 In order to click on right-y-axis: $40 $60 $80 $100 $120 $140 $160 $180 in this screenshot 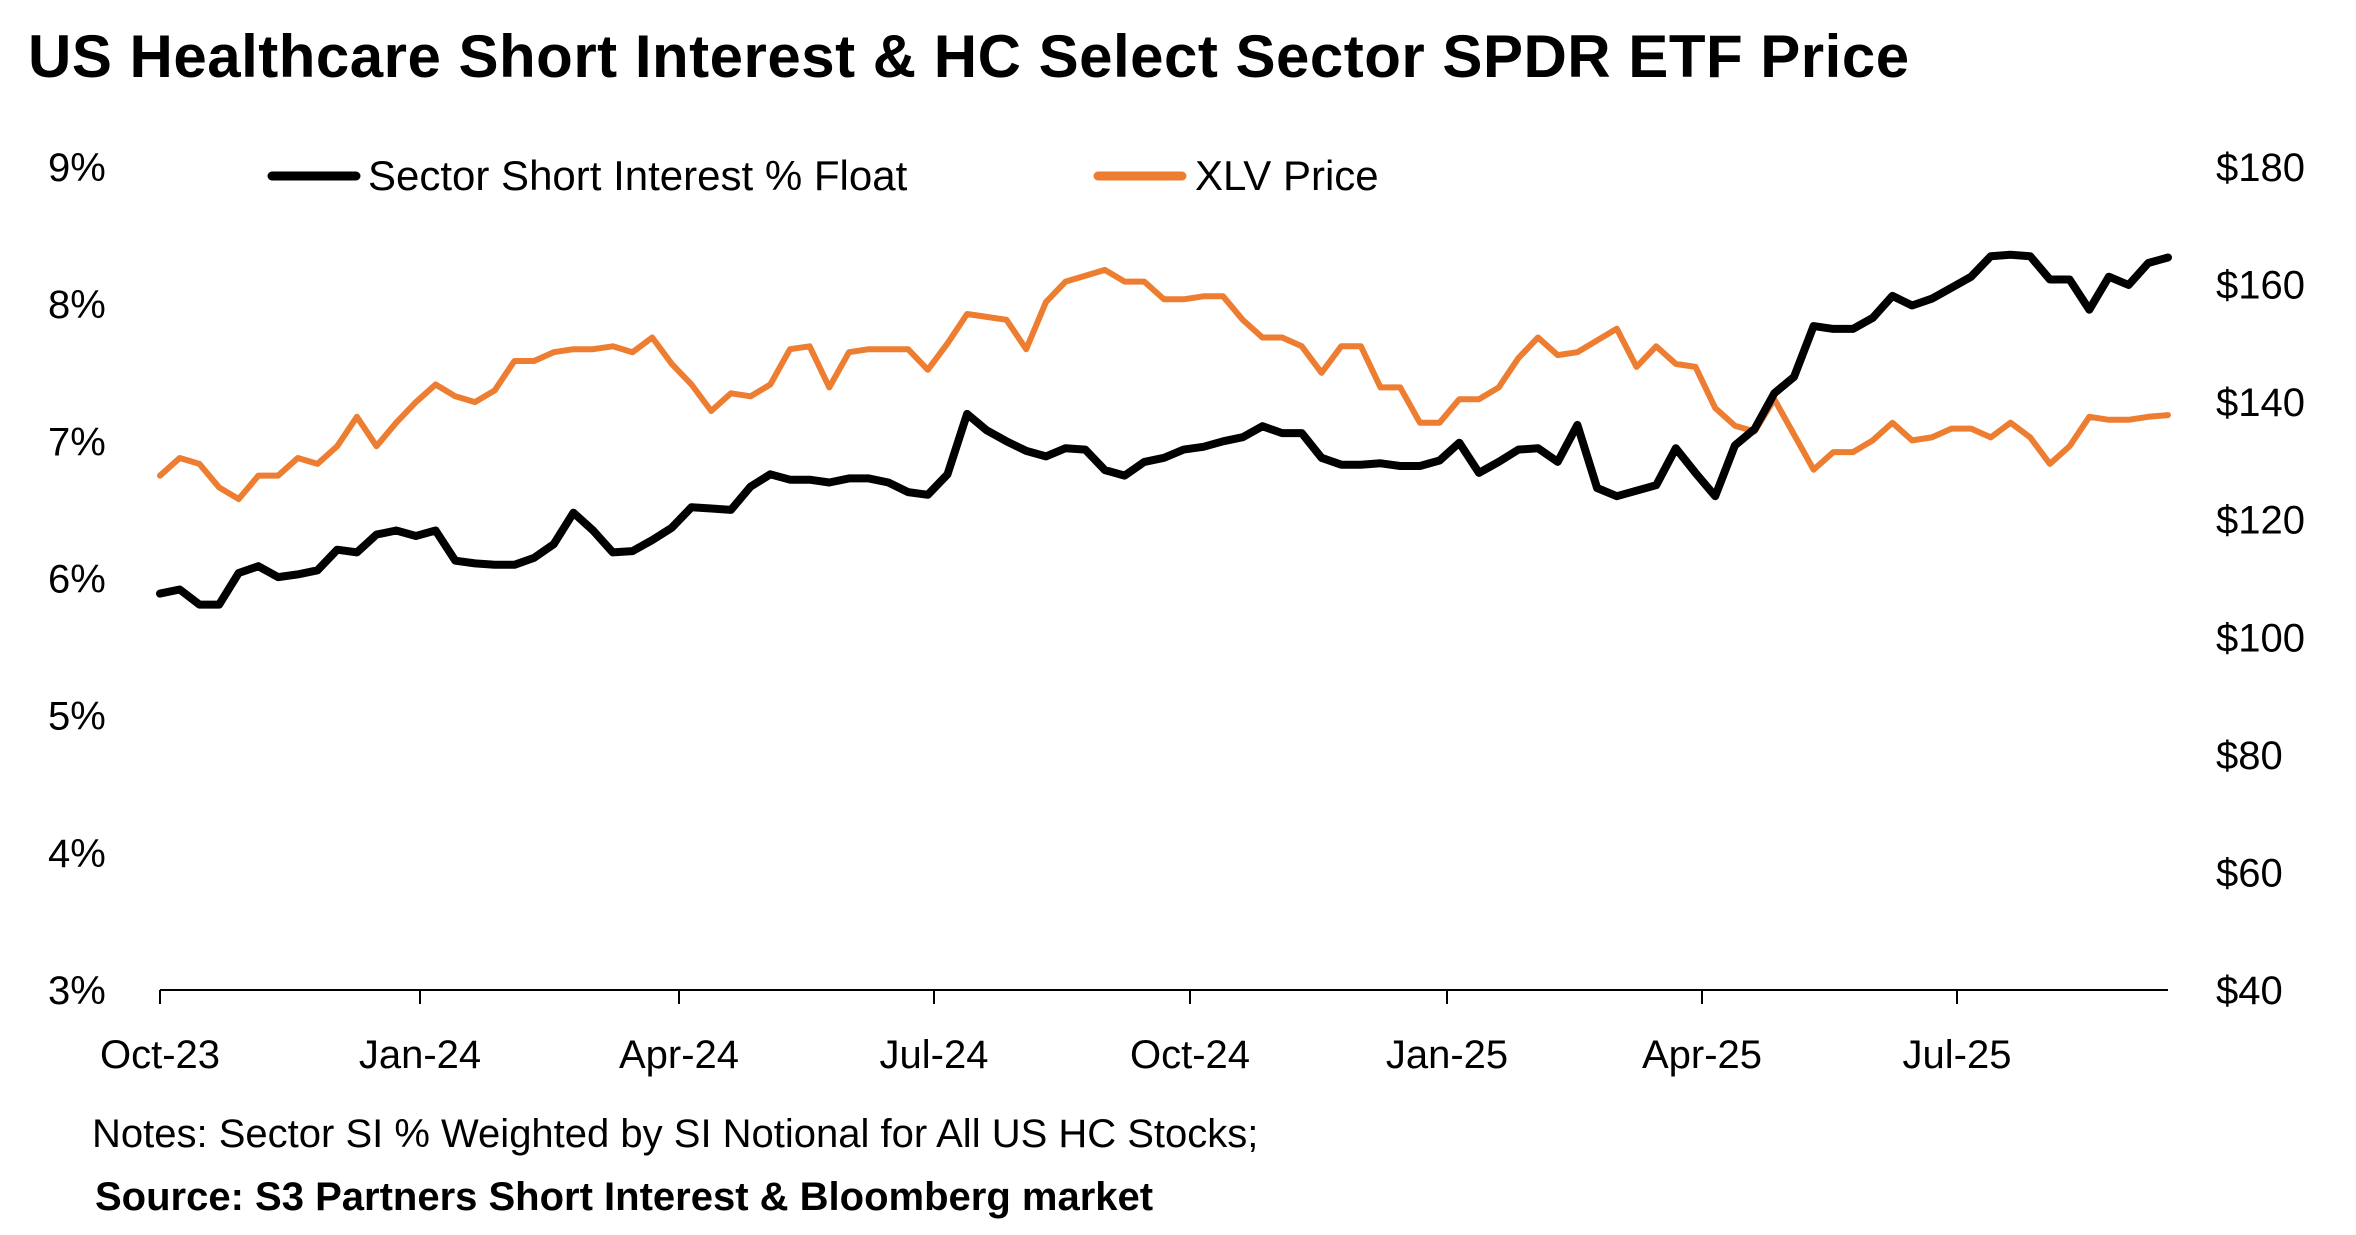, I will do `click(2260, 579)`.